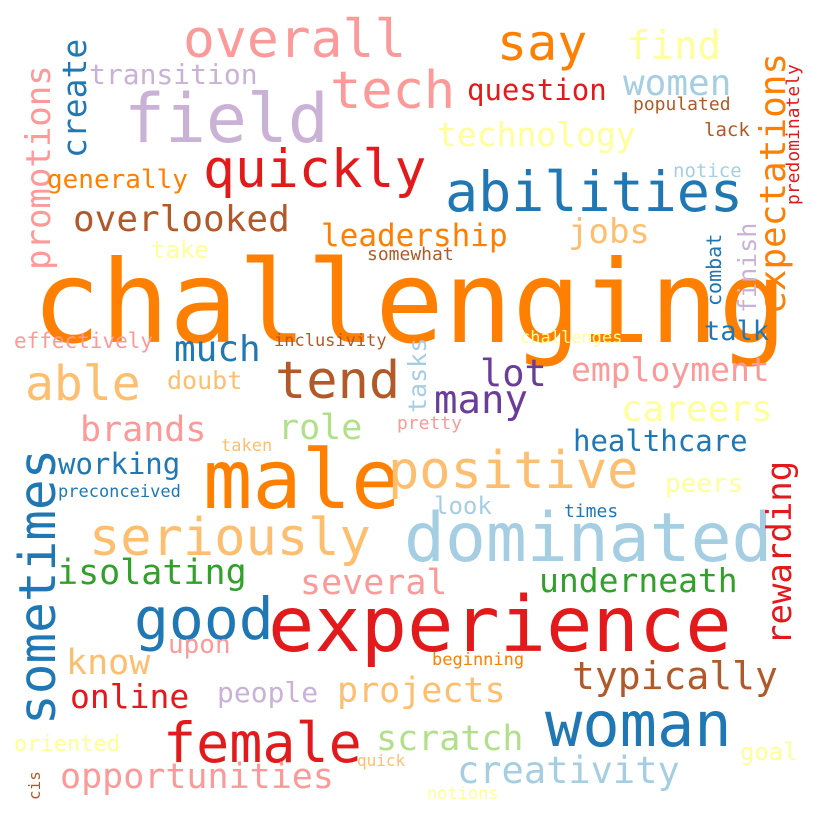 This screenshot has width=819, height=819. What do you see at coordinates (697, 409) in the screenshot?
I see `word-careers: careers` at bounding box center [697, 409].